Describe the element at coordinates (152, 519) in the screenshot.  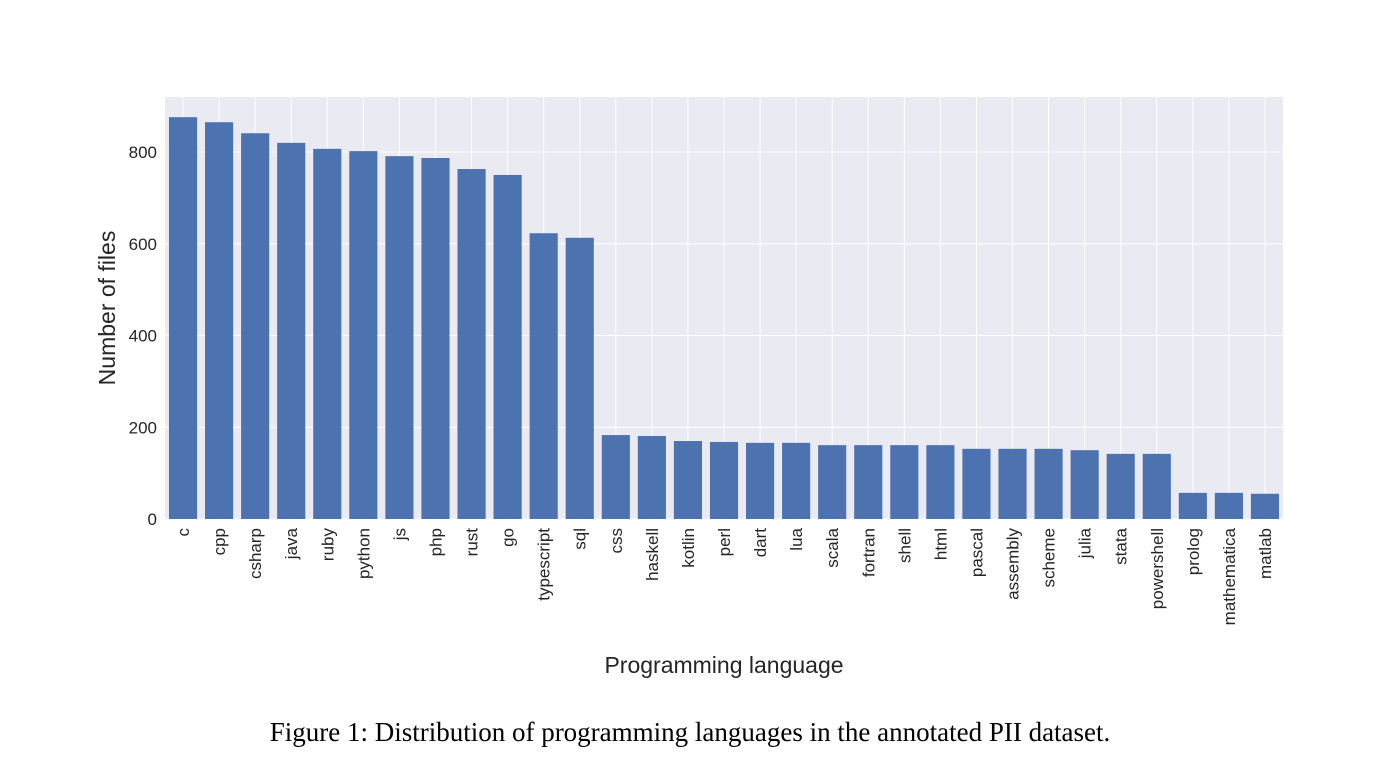
I see `y-tick-label: 0` at that location.